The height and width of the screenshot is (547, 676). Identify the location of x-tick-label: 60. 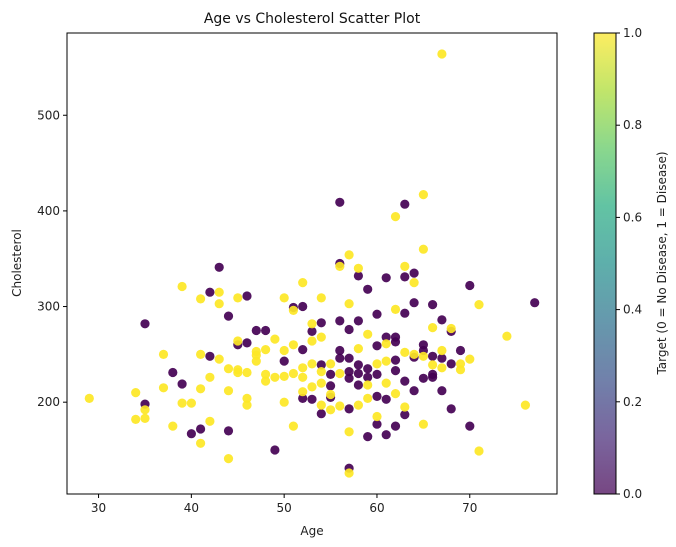
(376, 508).